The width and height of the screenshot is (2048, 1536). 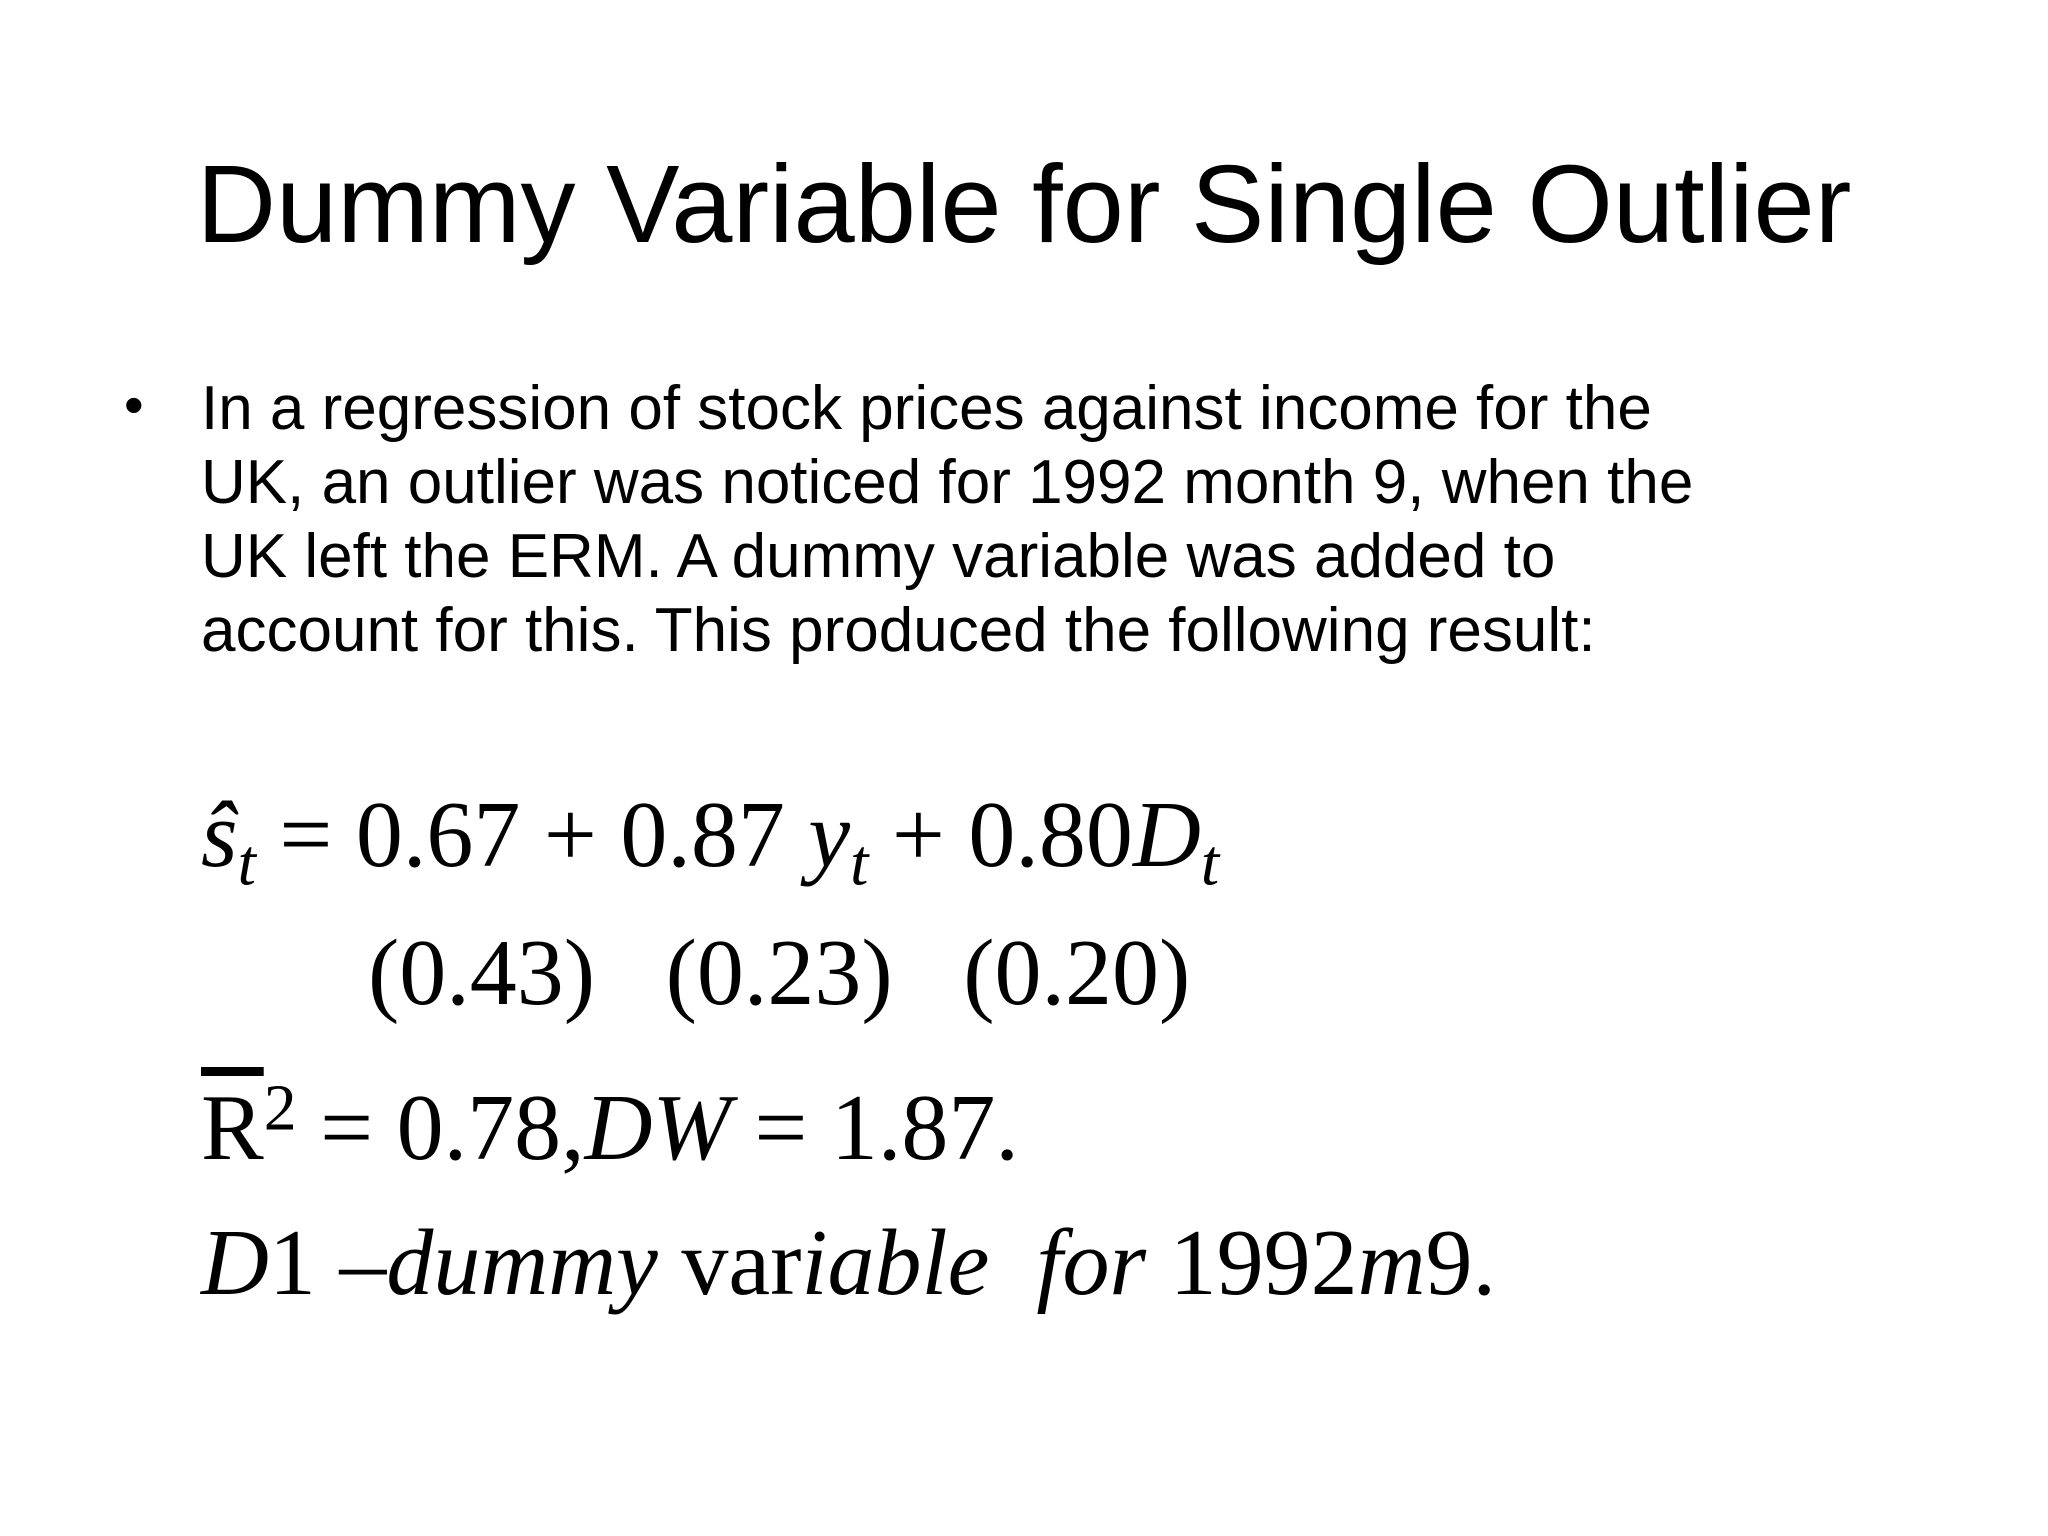 I want to click on word: var, so click(x=741, y=1263).